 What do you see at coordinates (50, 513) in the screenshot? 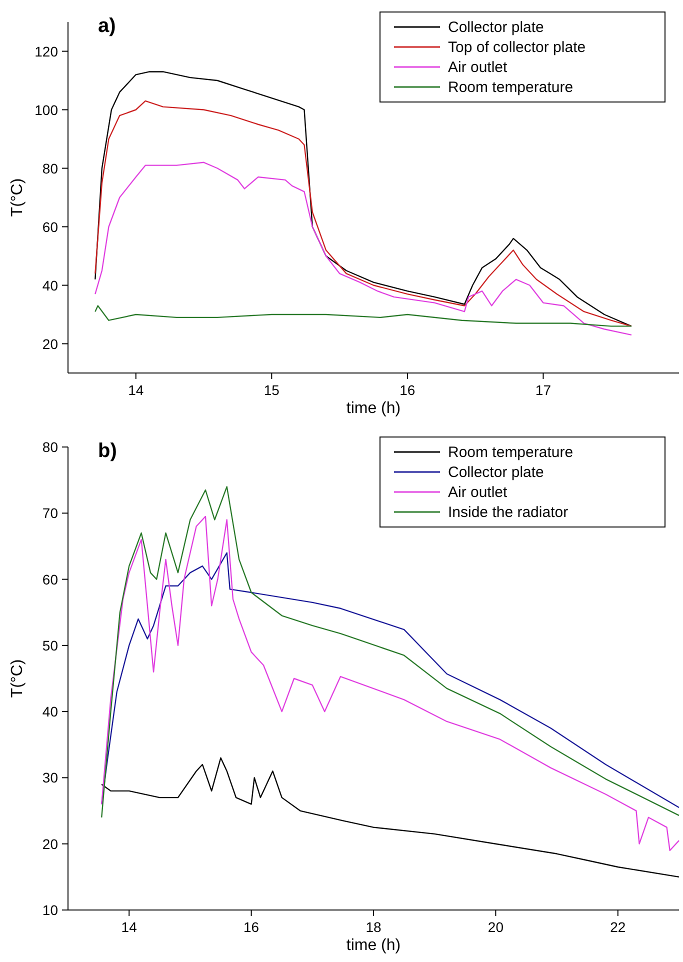
I see `y-tick-label: 70` at bounding box center [50, 513].